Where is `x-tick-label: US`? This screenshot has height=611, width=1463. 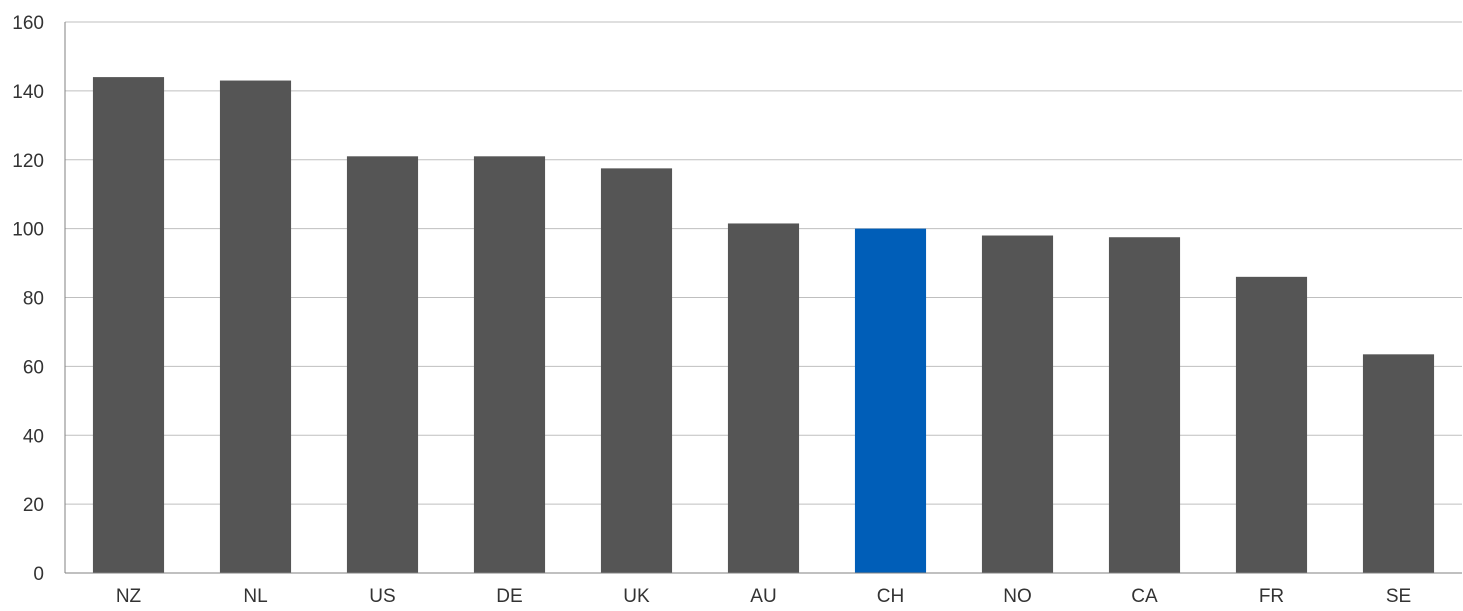 x-tick-label: US is located at coordinates (382, 596).